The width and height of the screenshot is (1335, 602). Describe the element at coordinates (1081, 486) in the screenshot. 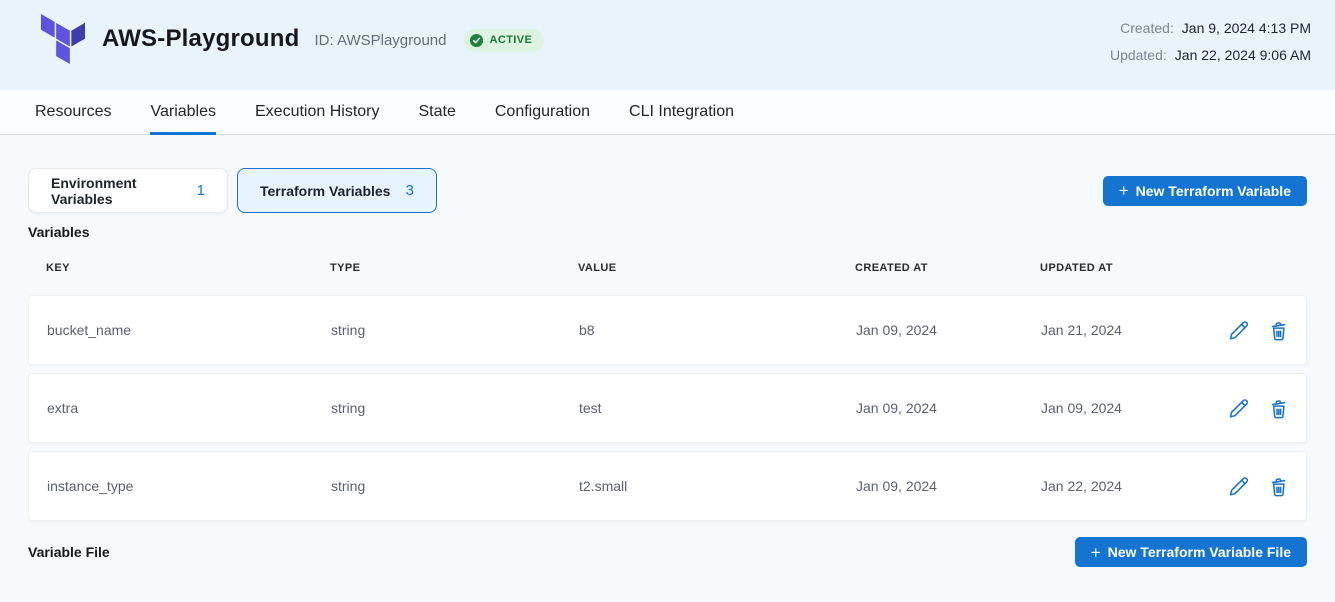

I see `variable-updated-at: Jan 22, 2024` at that location.